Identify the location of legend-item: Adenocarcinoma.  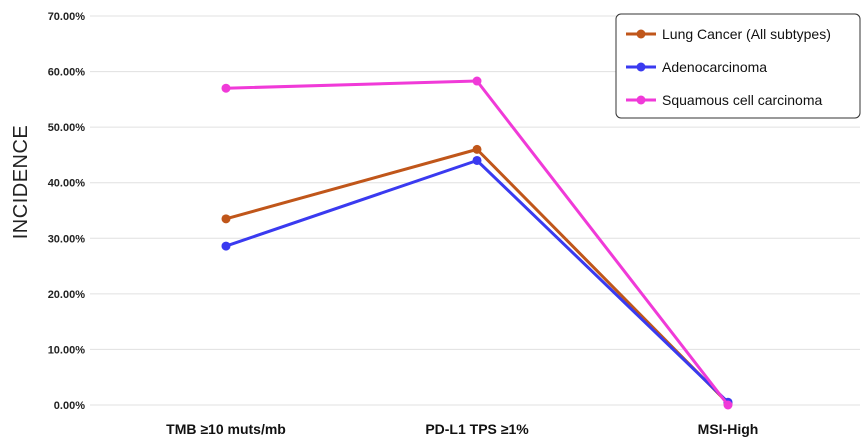
(696, 67).